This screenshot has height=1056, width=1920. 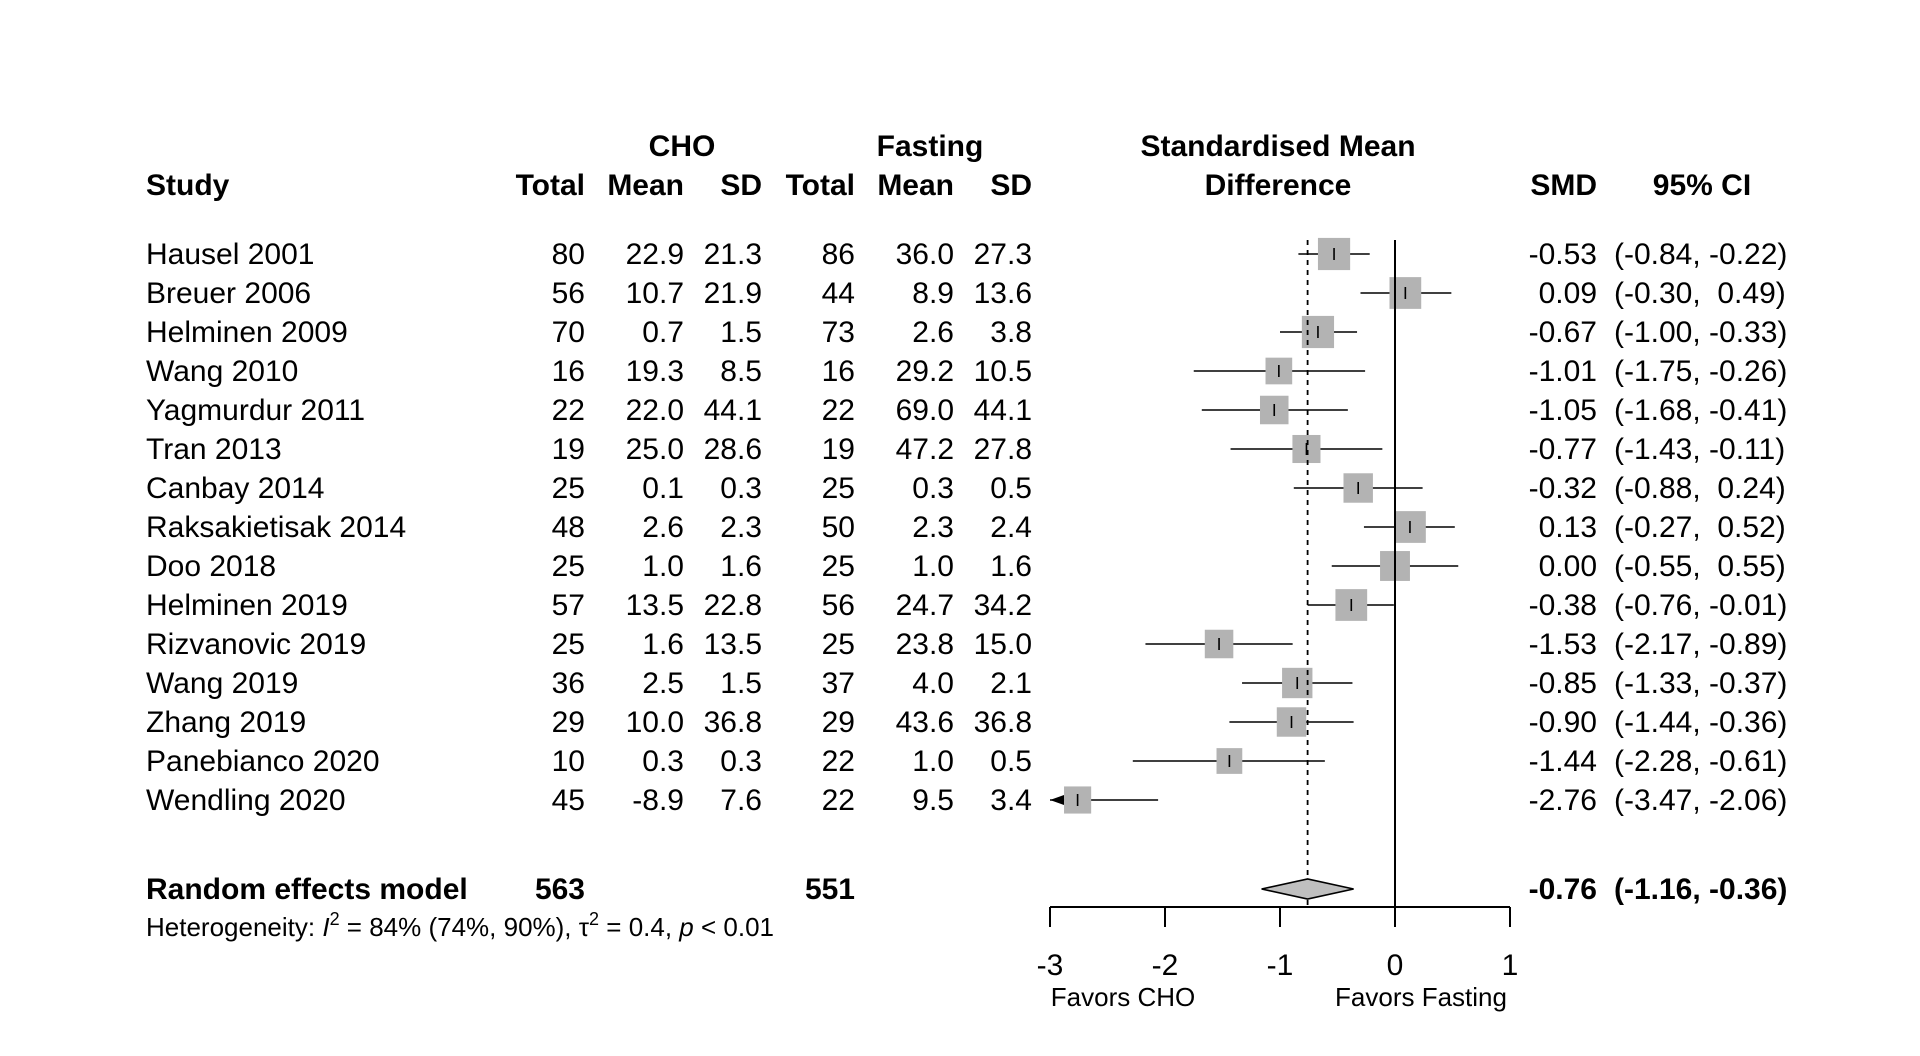 I want to click on mean-fasting-value: 1.0, so click(x=933, y=761).